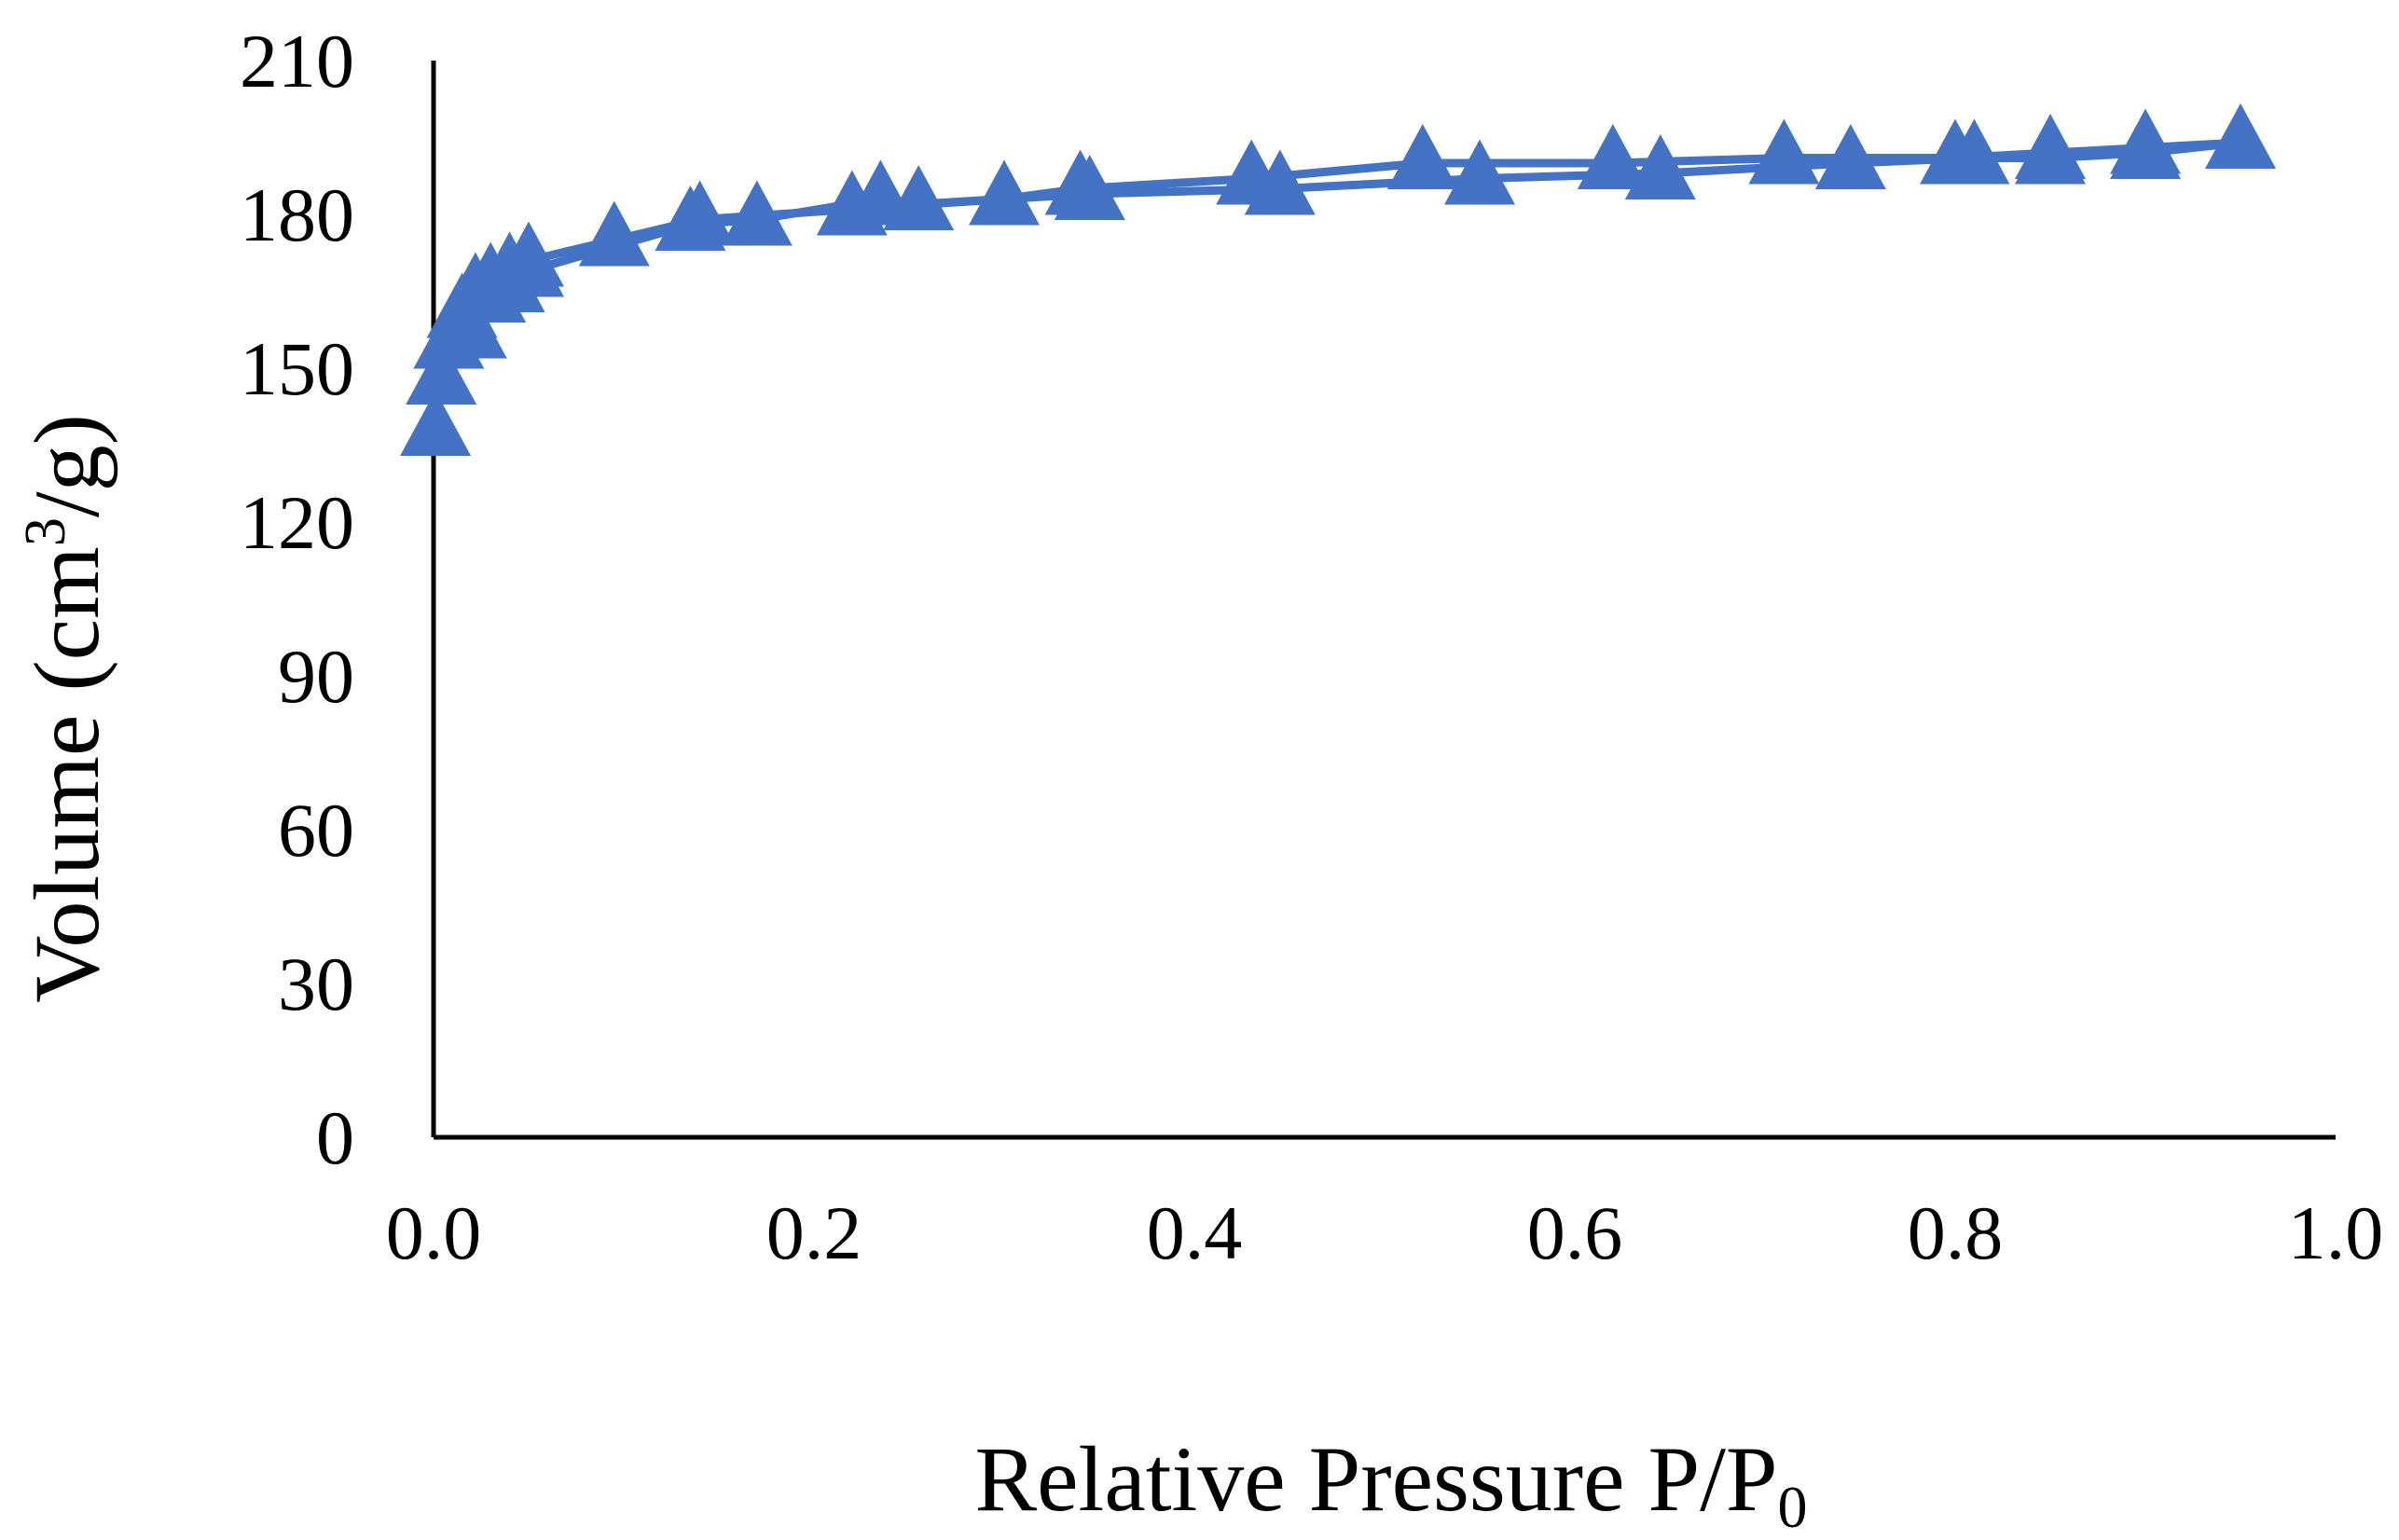  I want to click on y-tick-label: 210, so click(297, 61).